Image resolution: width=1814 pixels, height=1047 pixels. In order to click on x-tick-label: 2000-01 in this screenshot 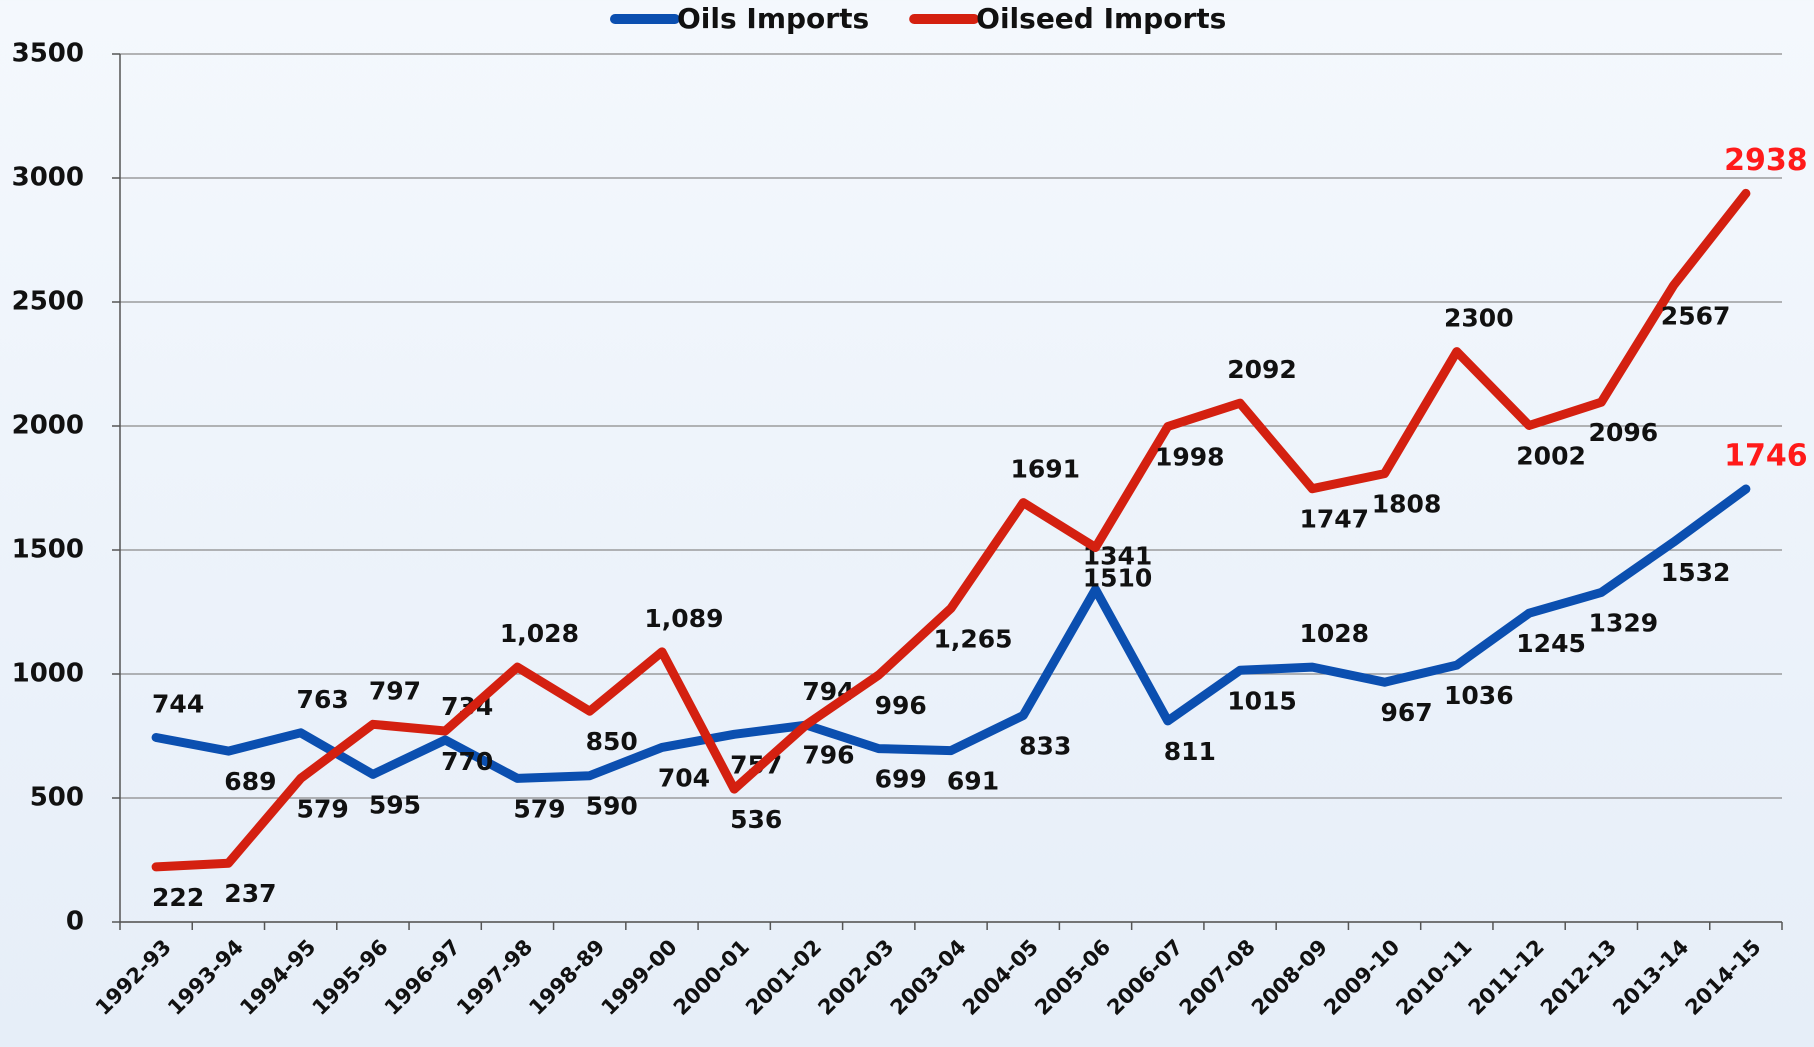, I will do `click(711, 977)`.